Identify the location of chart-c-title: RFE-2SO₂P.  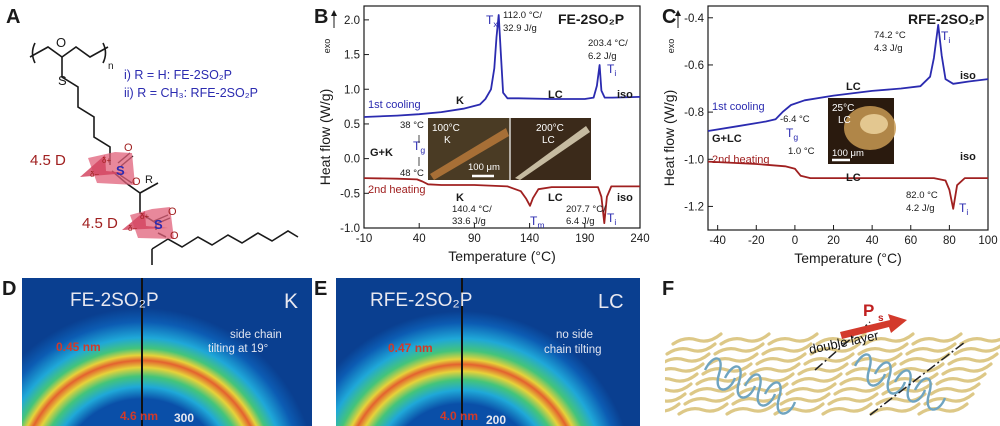
(946, 19).